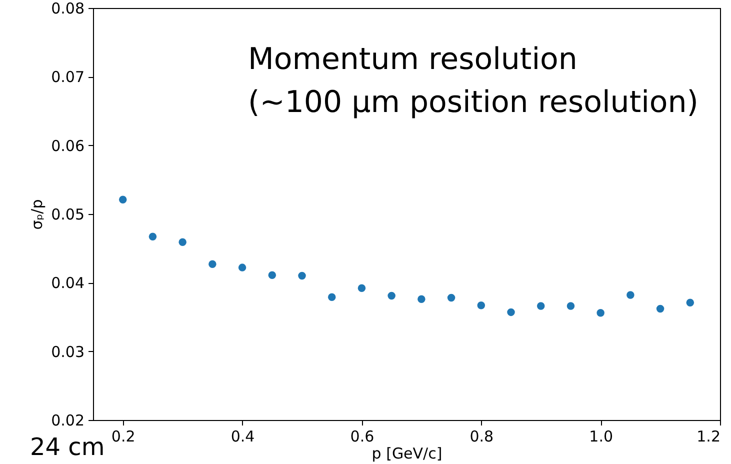 This screenshot has height=464, width=731. Describe the element at coordinates (67, 283) in the screenshot. I see `y-tick-label: 0.04` at that location.